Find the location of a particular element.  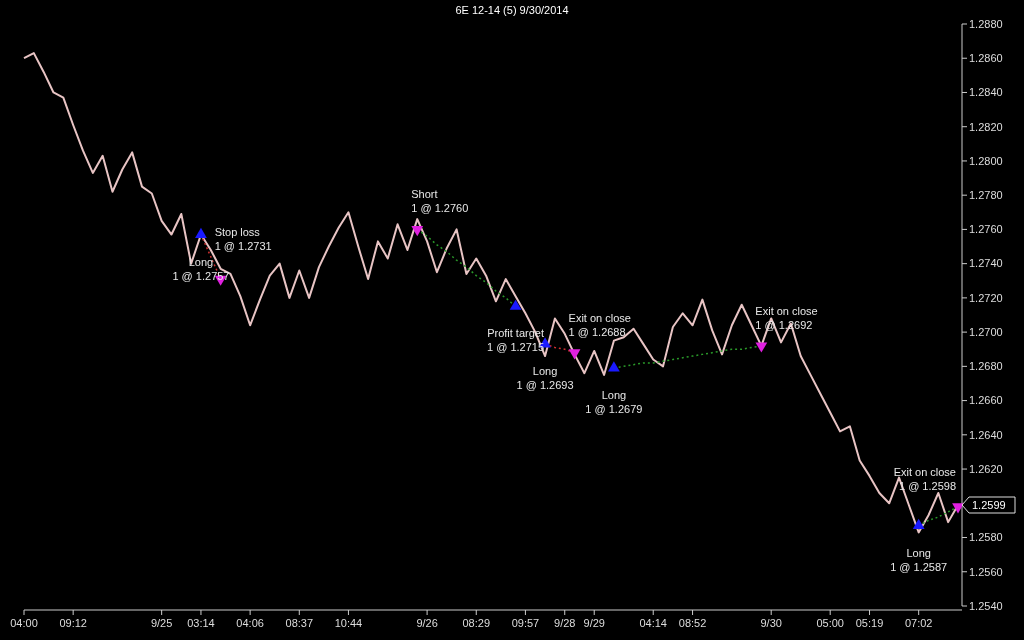

y-tick-label: 1.2560 is located at coordinates (986, 571).